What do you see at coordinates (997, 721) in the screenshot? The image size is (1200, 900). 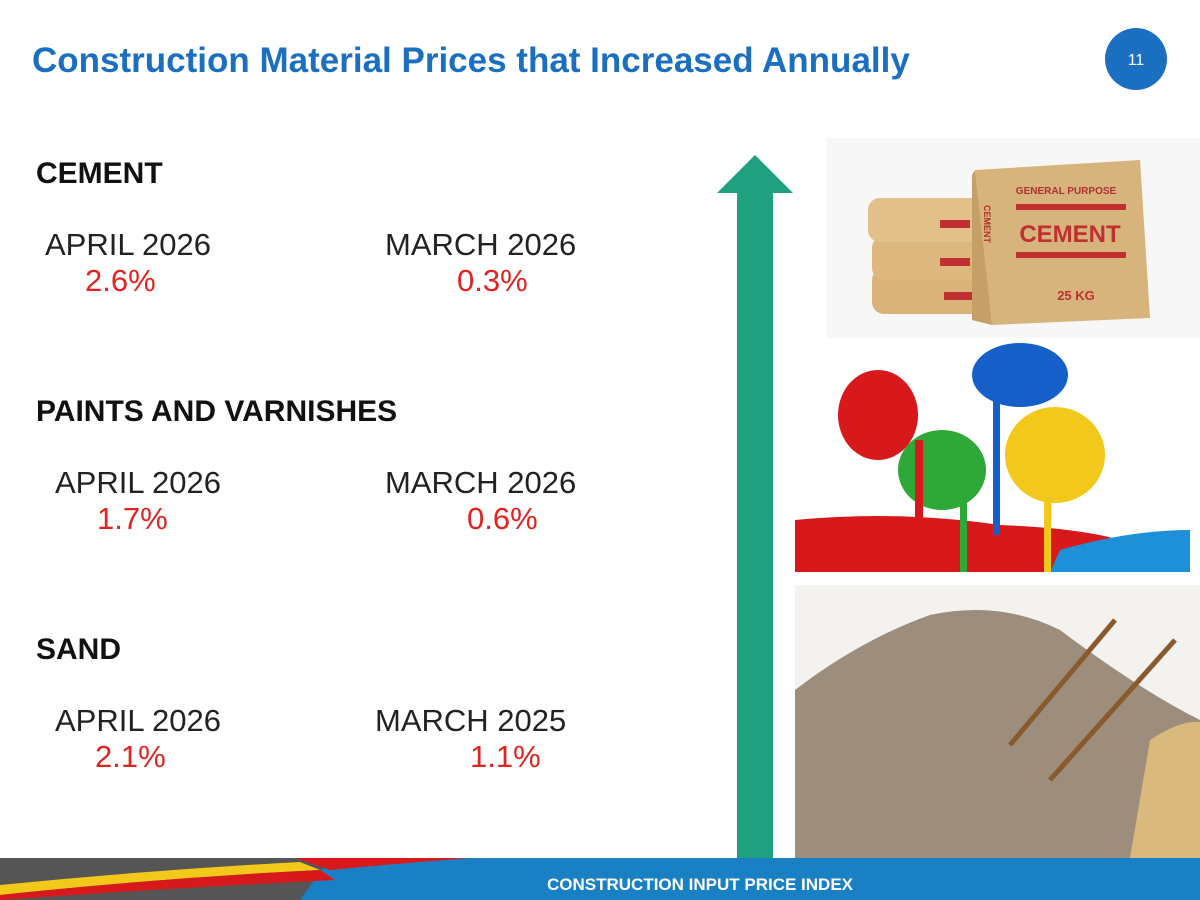 I see `sand-image` at bounding box center [997, 721].